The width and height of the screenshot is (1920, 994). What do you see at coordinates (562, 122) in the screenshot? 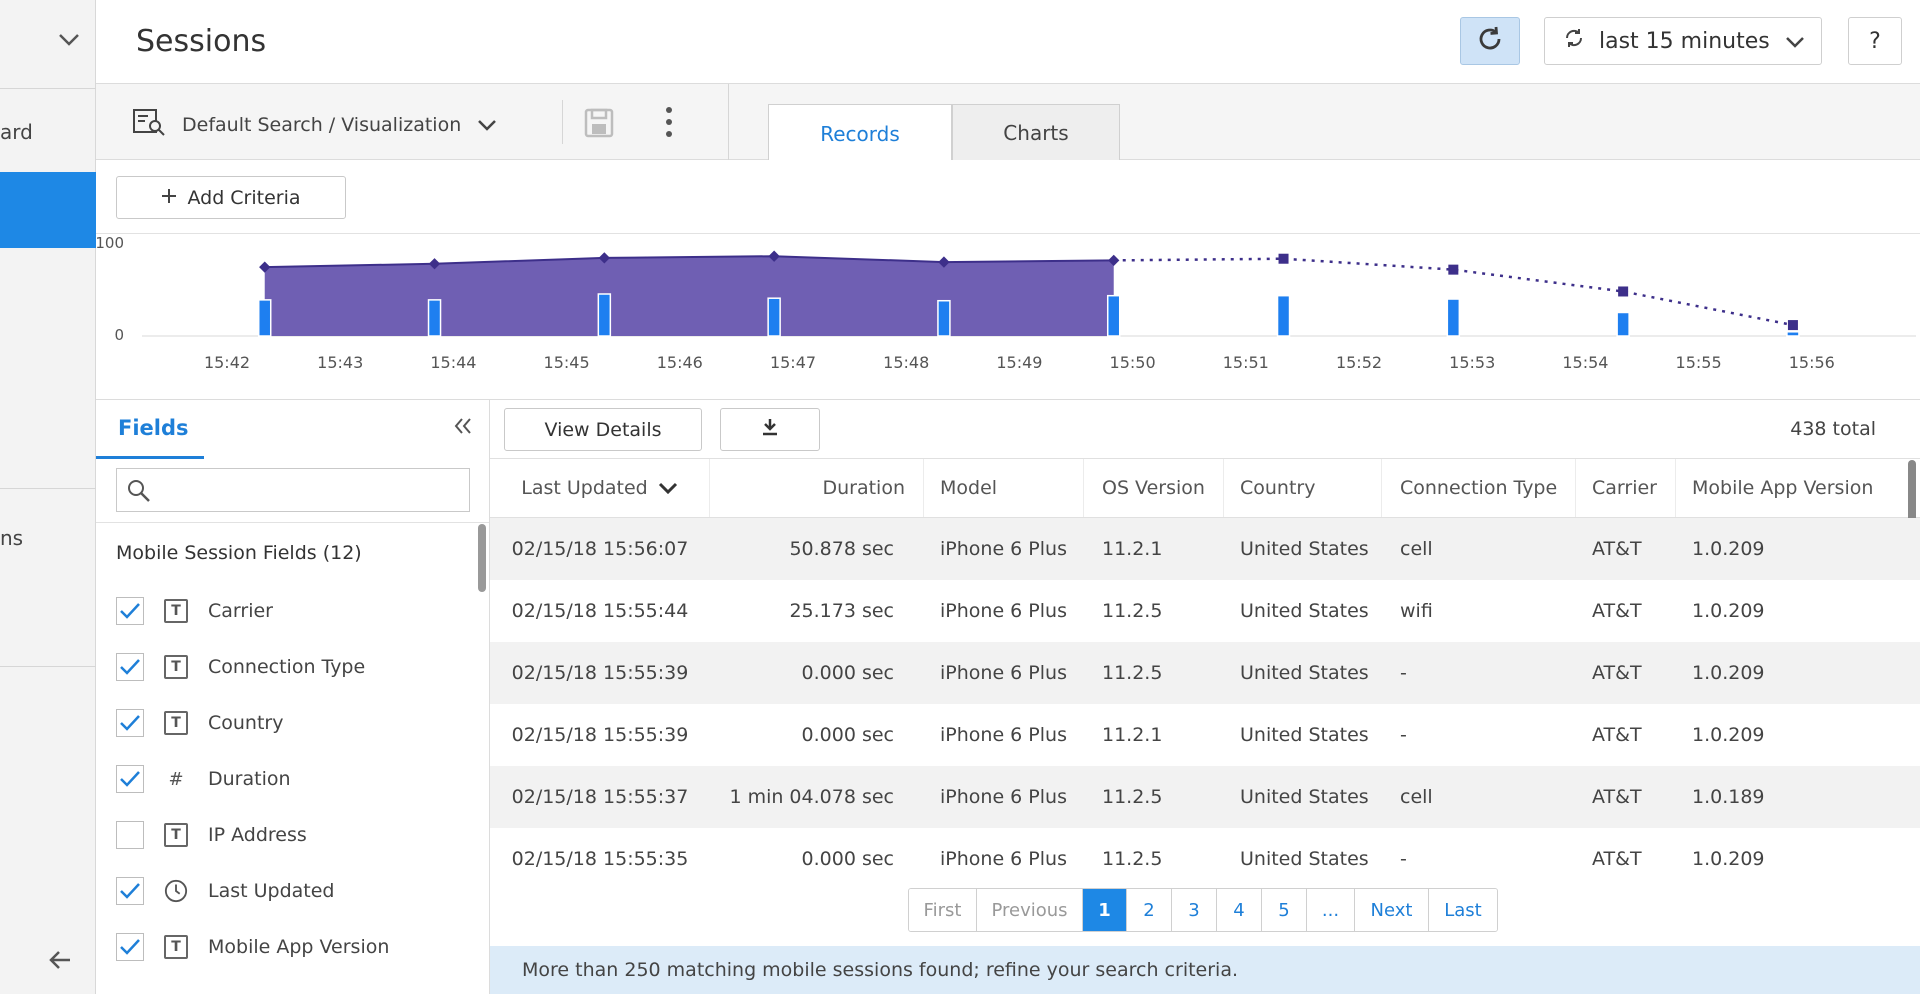
I see `toolbar-divider` at bounding box center [562, 122].